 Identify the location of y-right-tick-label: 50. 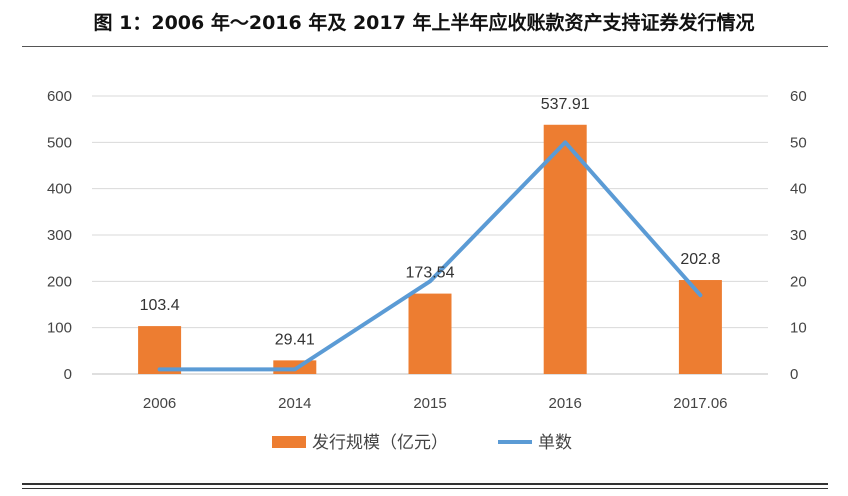
(798, 142).